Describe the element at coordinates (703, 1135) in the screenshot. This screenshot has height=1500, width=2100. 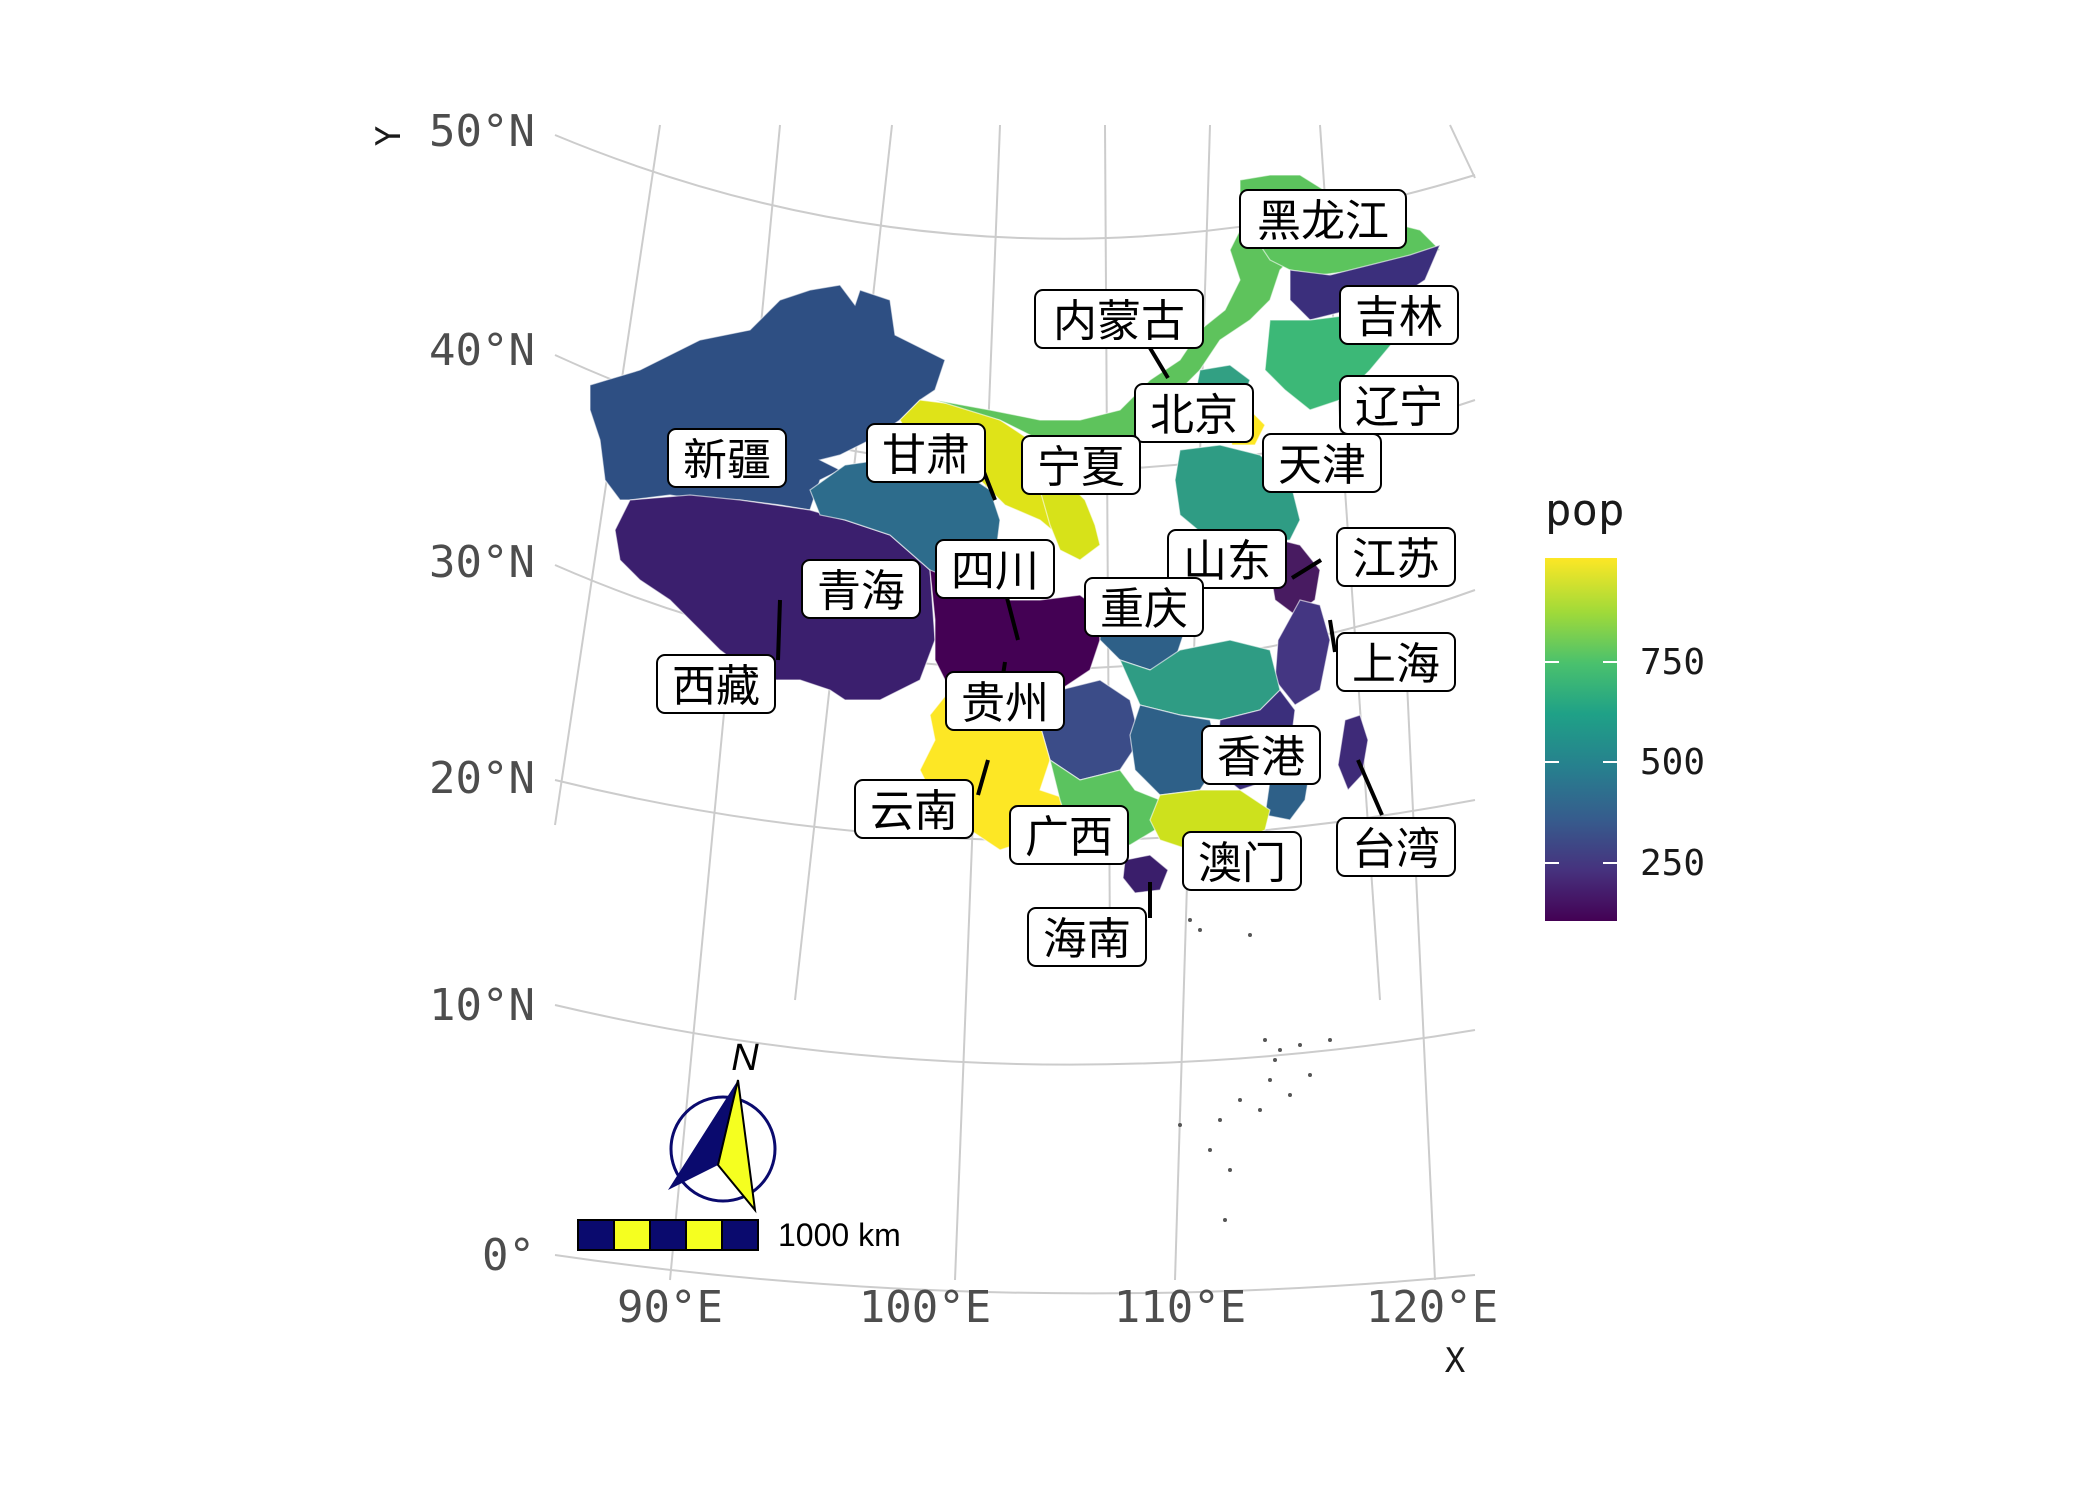
I see `north-arrow-left-half` at that location.